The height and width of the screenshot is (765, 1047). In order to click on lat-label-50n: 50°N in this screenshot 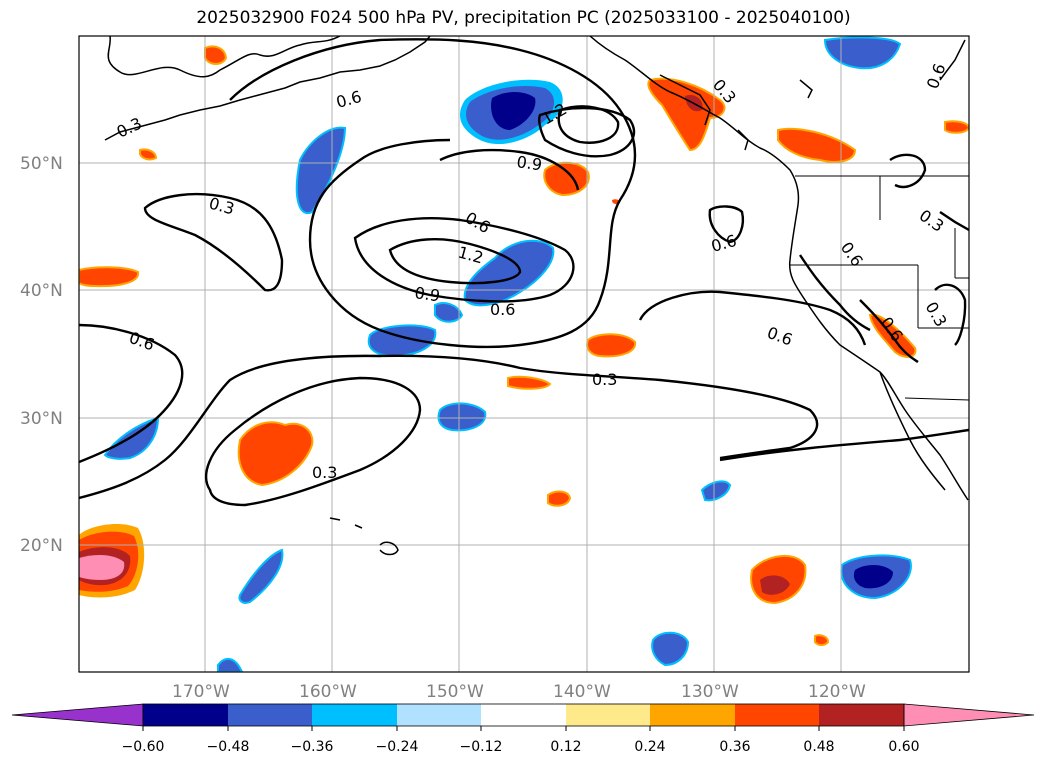, I will do `click(41, 164)`.